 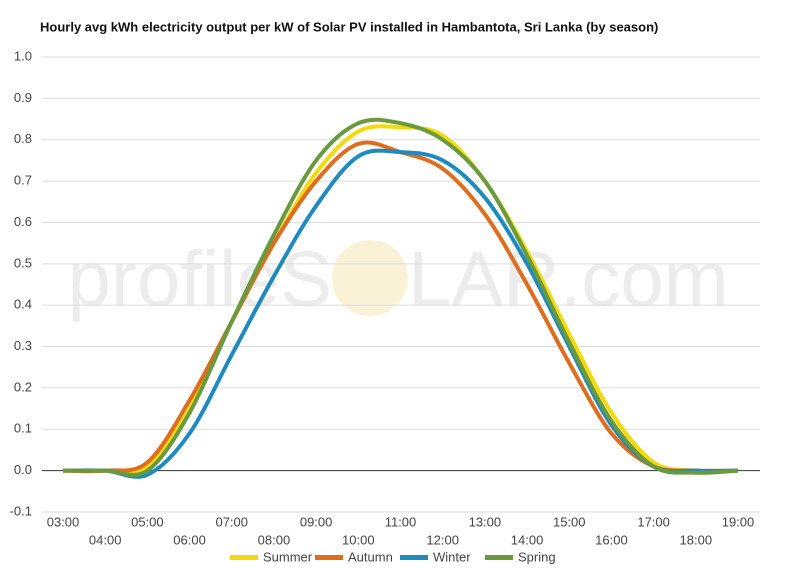 I want to click on y-tick-label: 0.2, so click(x=23, y=386).